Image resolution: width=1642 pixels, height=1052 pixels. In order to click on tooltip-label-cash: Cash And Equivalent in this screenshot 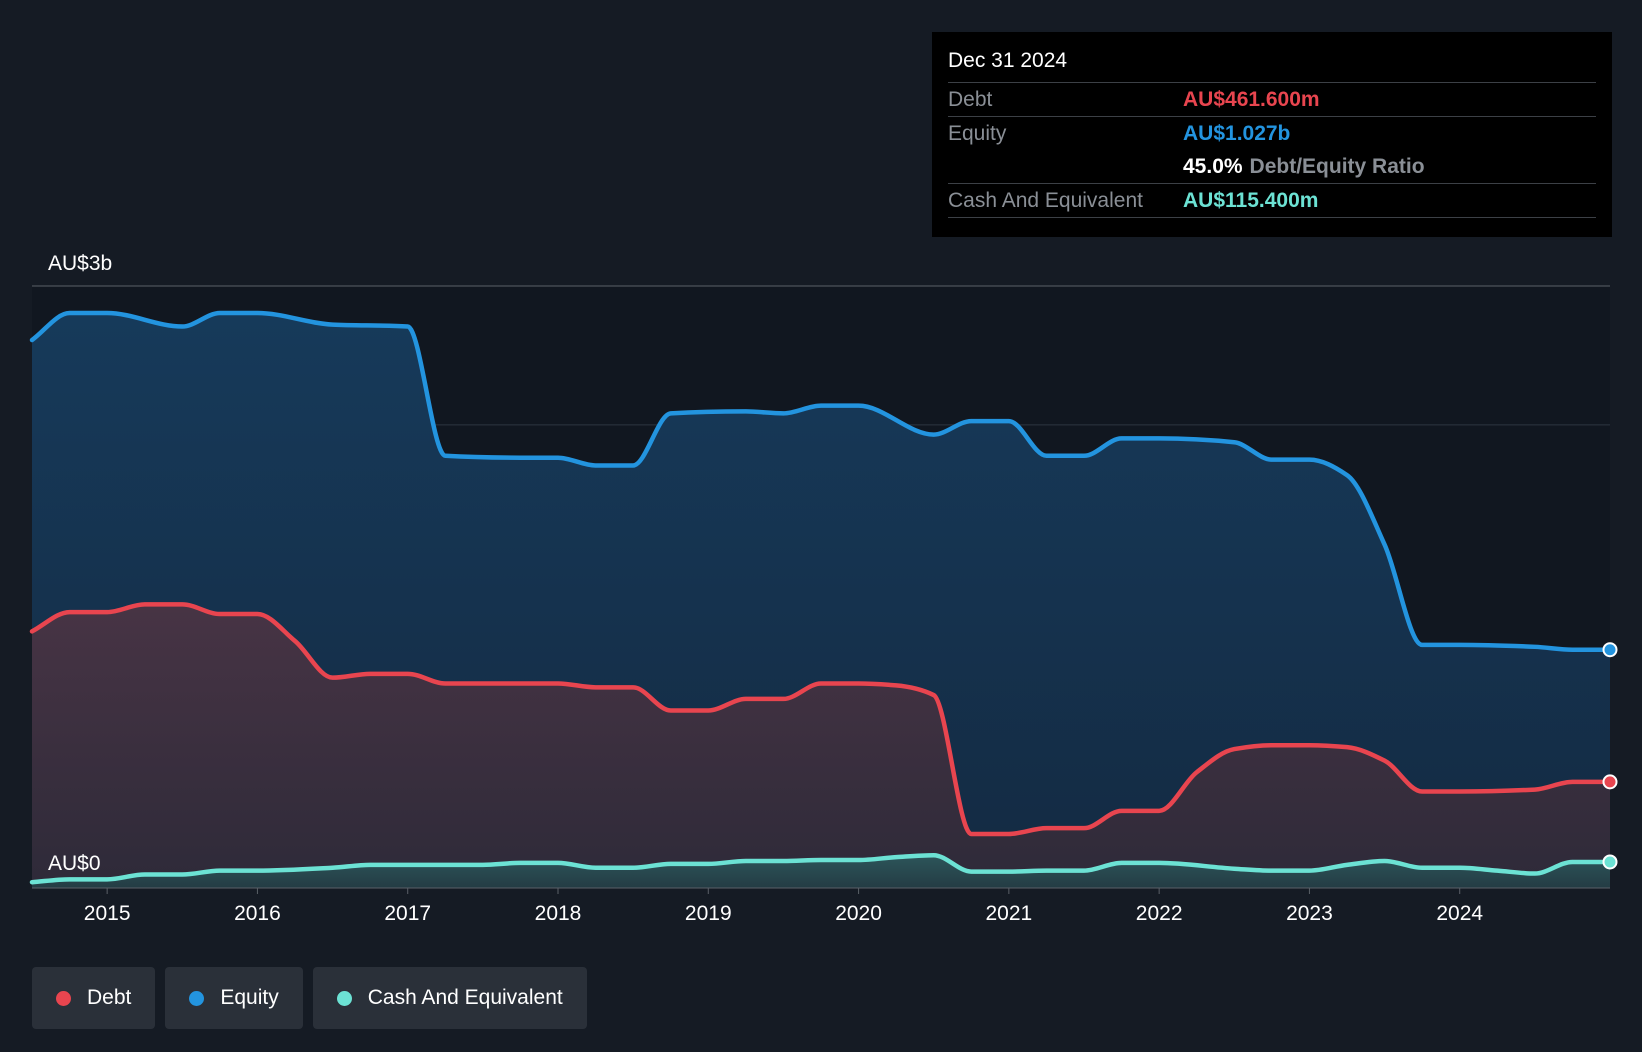, I will do `click(1045, 200)`.